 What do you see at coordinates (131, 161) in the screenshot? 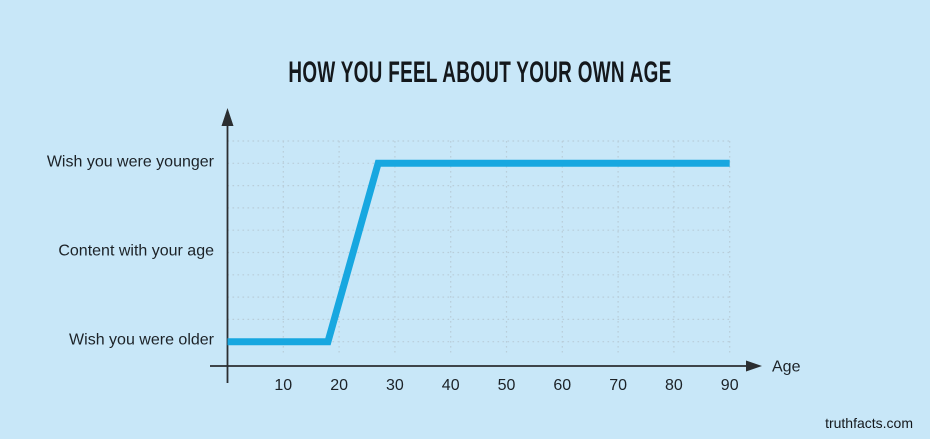
I see `y-category-label: Wish you were younger` at bounding box center [131, 161].